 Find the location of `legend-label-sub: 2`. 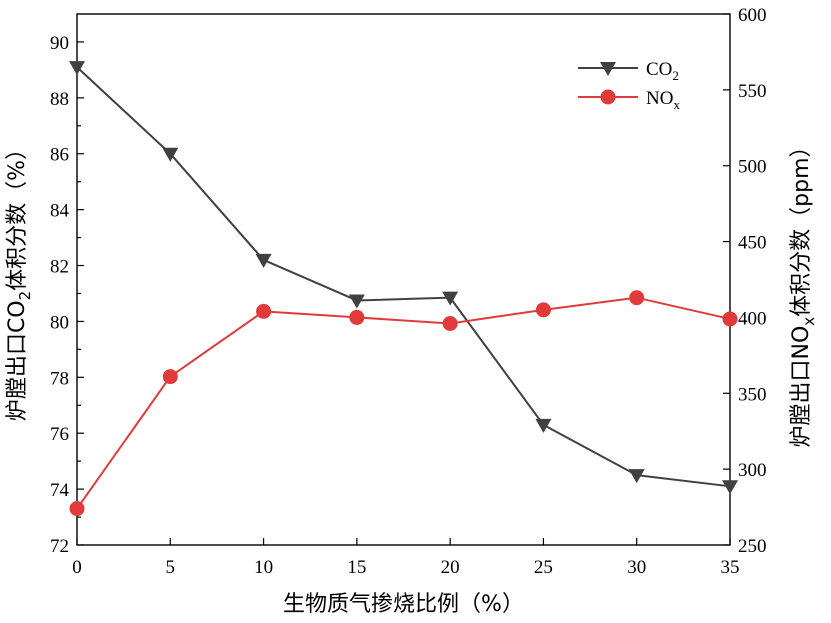

legend-label-sub: 2 is located at coordinates (675, 75).